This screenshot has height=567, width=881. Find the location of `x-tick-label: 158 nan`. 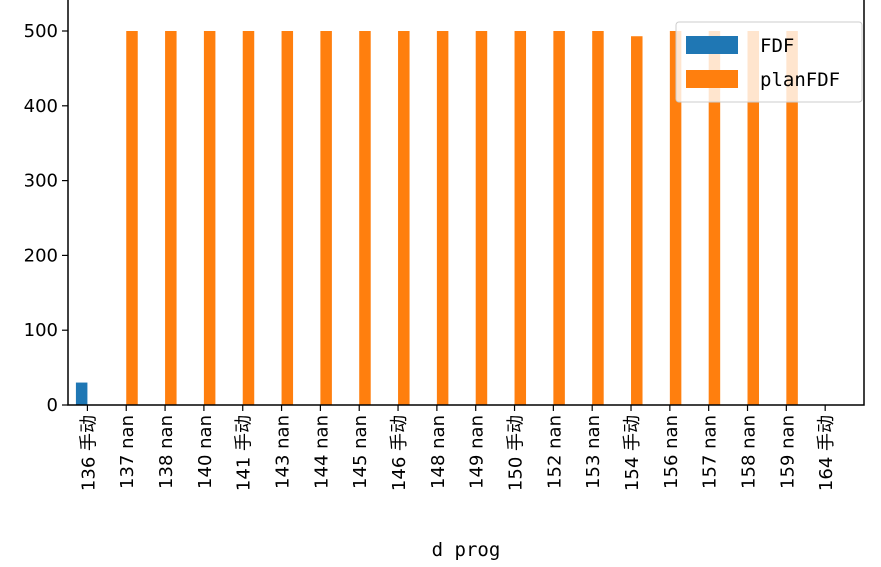

x-tick-label: 158 nan is located at coordinates (749, 452).